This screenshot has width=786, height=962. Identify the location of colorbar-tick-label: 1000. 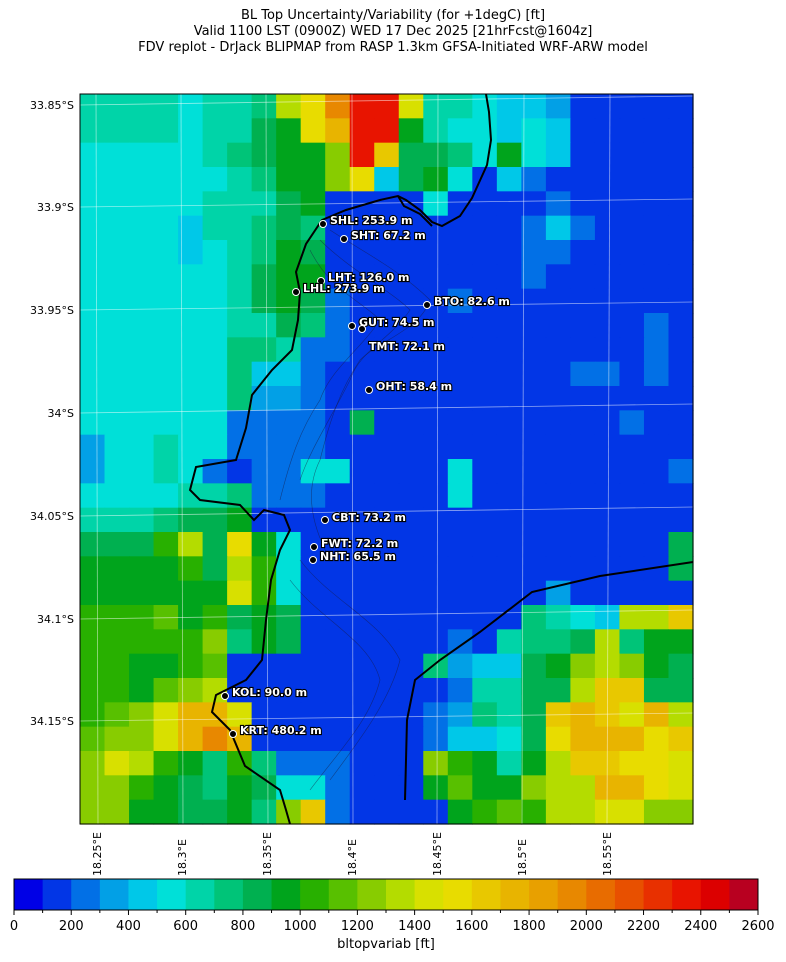
(300, 926).